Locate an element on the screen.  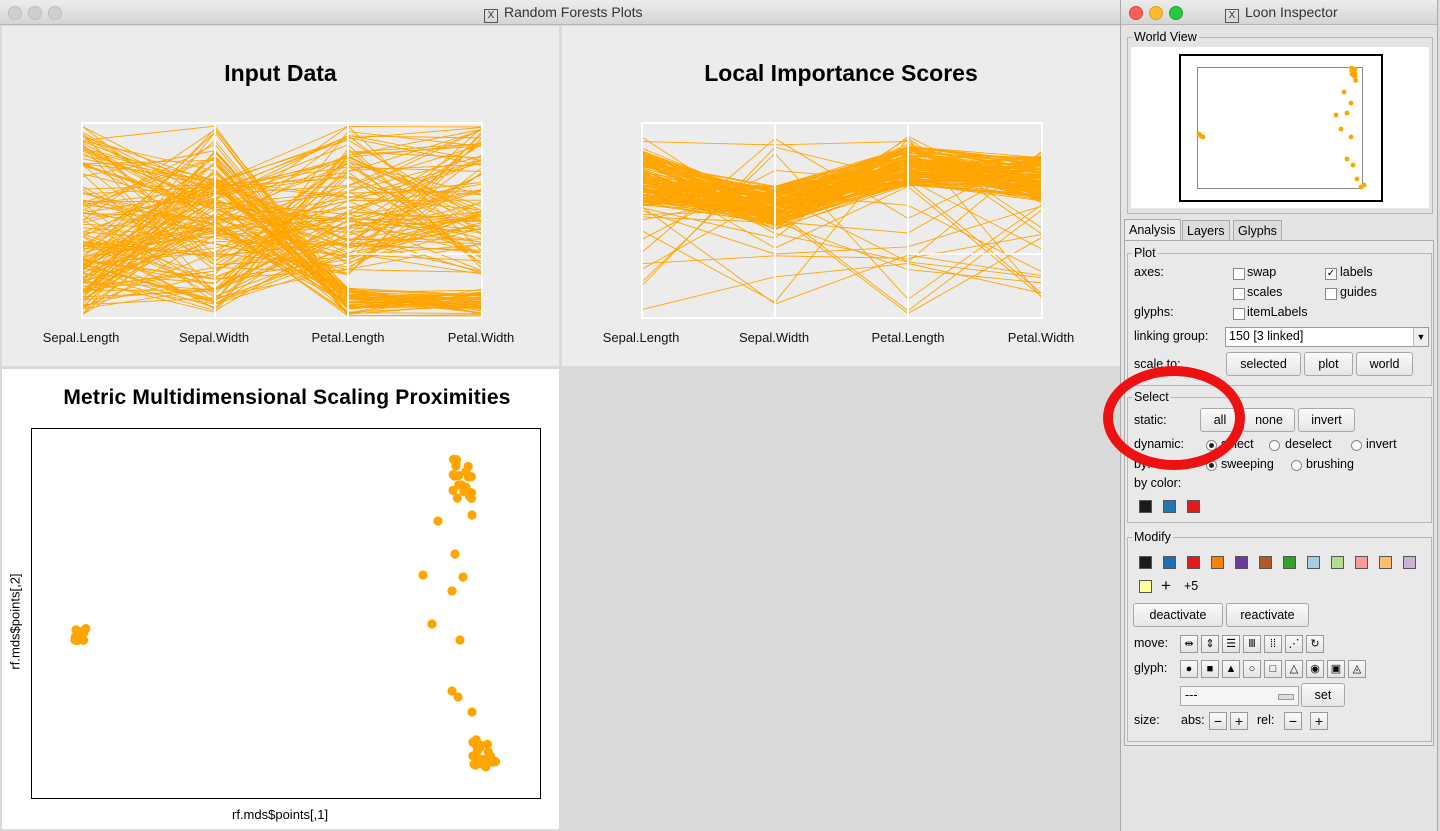
size-abs-minus-button: − is located at coordinates (1218, 721).